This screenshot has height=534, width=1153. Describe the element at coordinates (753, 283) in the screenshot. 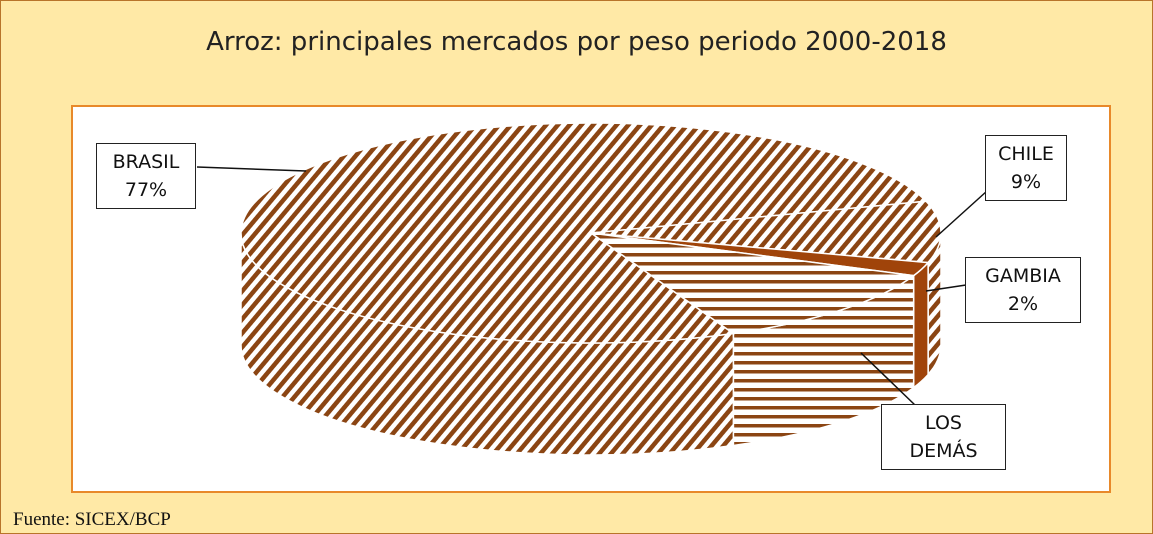

I see `slice` at that location.